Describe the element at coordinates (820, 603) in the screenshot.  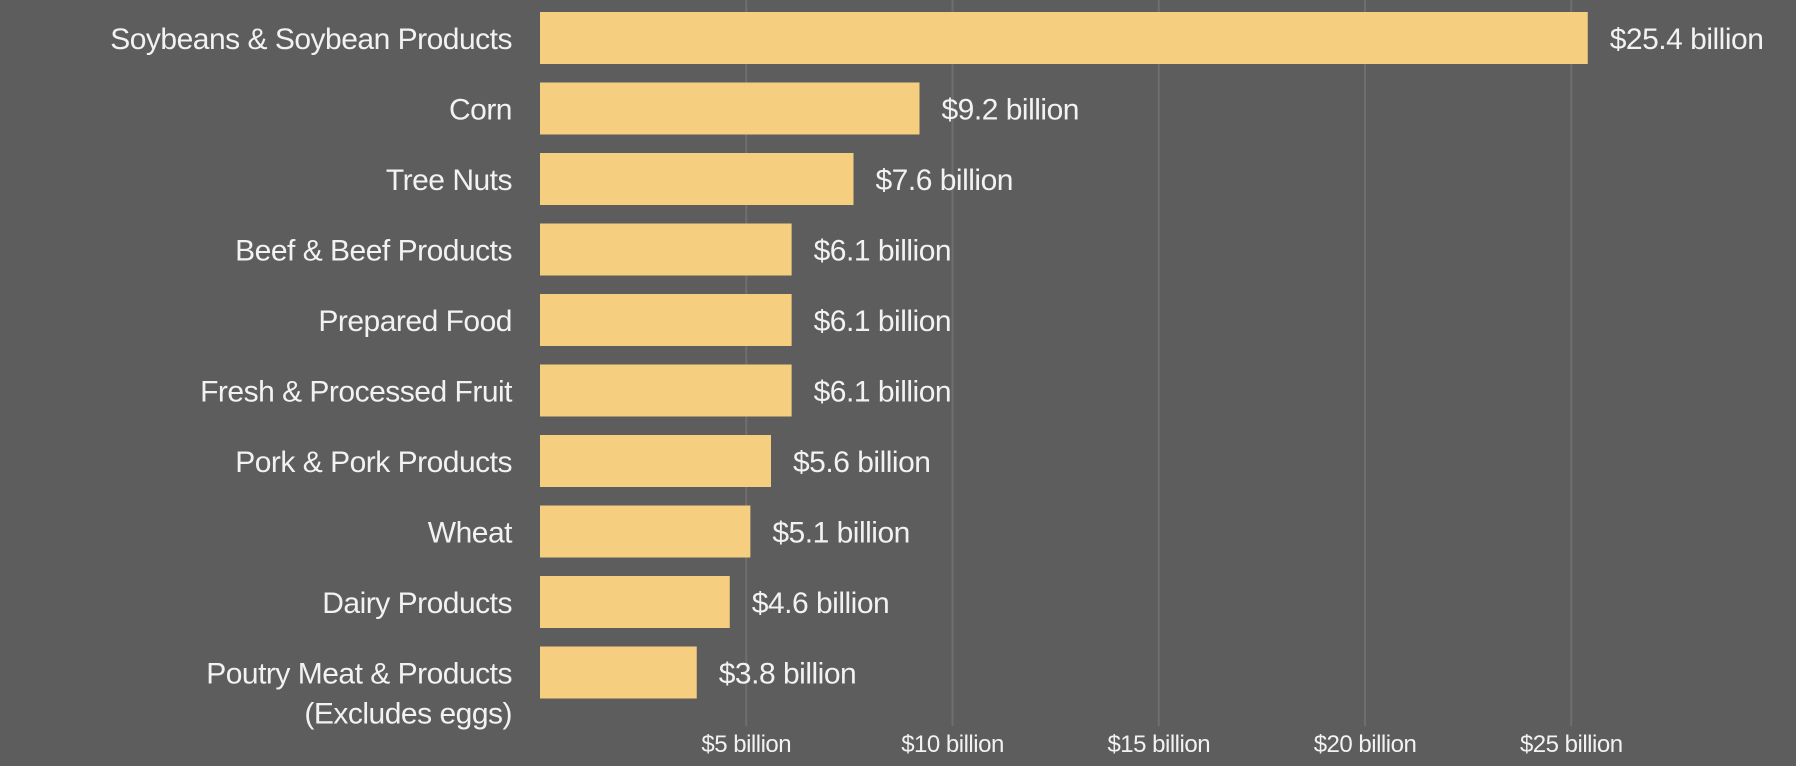
I see `value-label: $4.6 billion` at that location.